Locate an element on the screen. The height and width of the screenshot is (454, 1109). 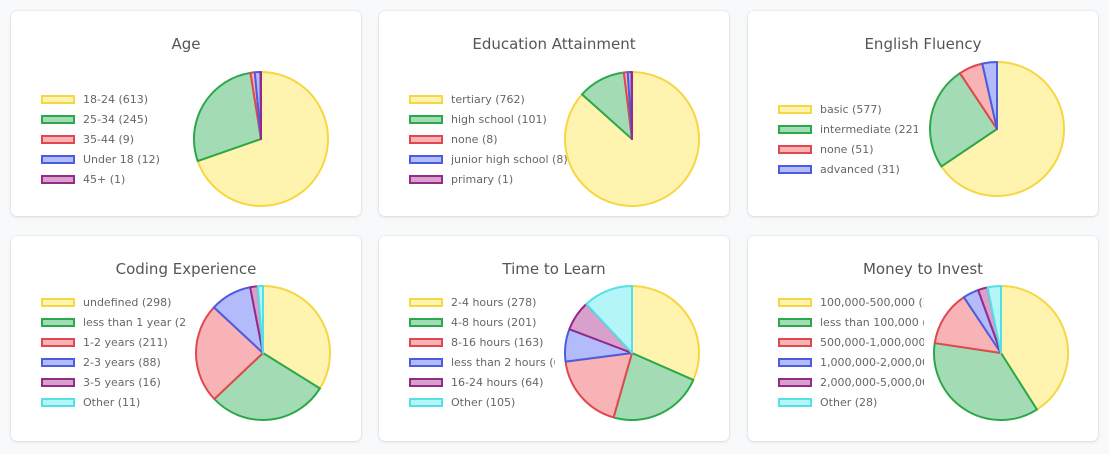
legend-label: undefined (298) is located at coordinates (127, 302).